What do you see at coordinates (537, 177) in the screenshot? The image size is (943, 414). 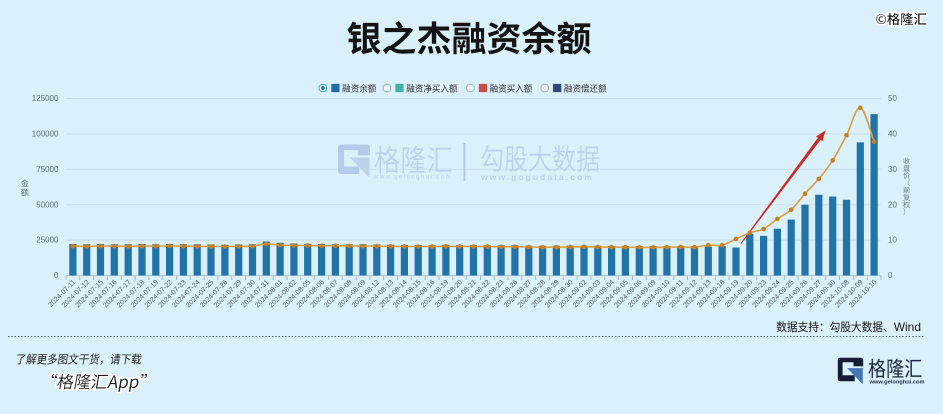 I see `svg-text: www.gogudata.com` at bounding box center [537, 177].